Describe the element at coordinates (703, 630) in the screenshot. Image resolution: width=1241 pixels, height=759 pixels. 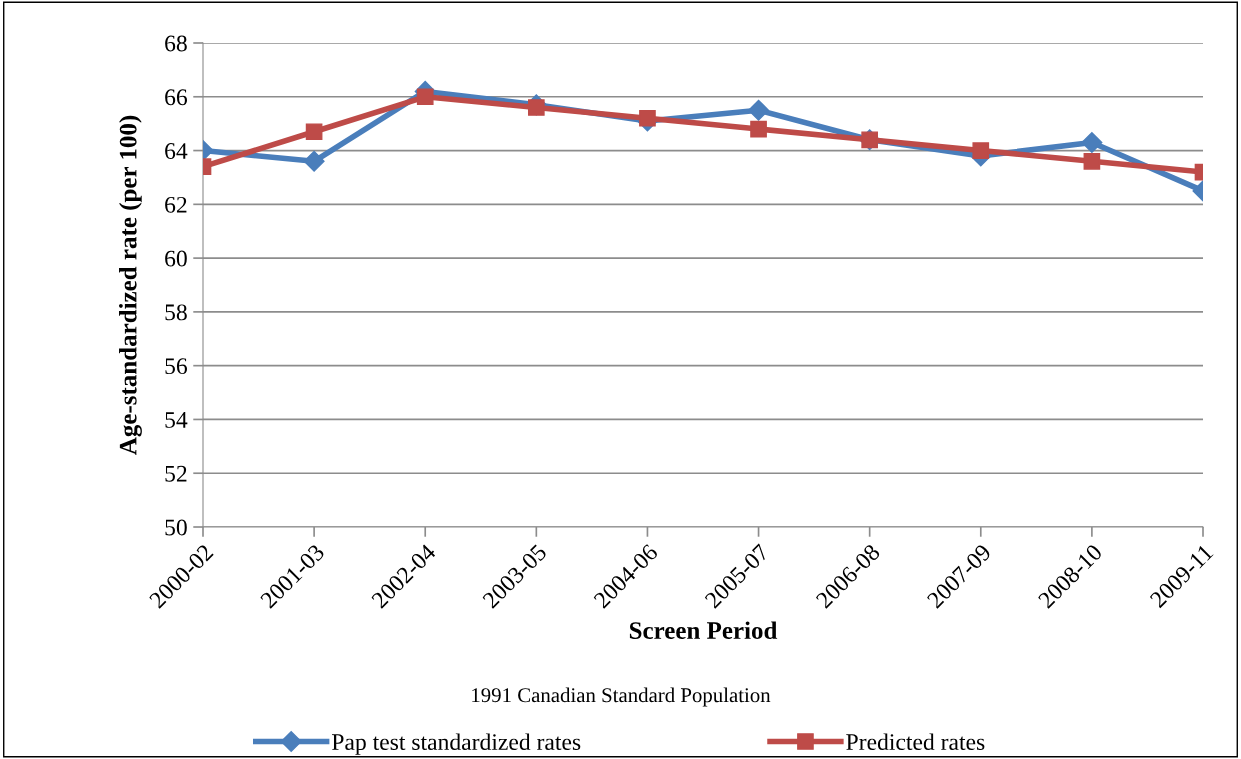
I see `x-axis-title: Screen Period` at that location.